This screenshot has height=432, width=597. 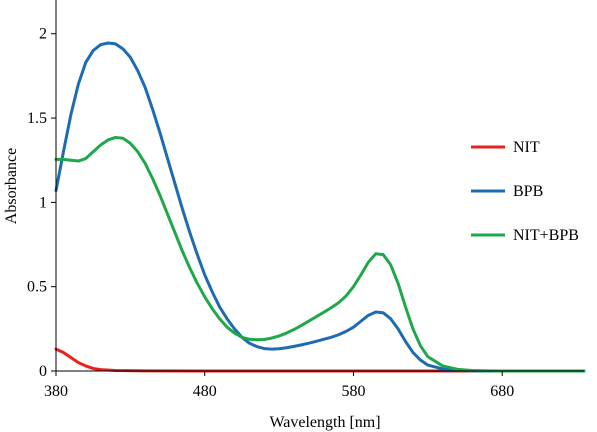 I want to click on x-tick-label: 580, so click(x=353, y=391).